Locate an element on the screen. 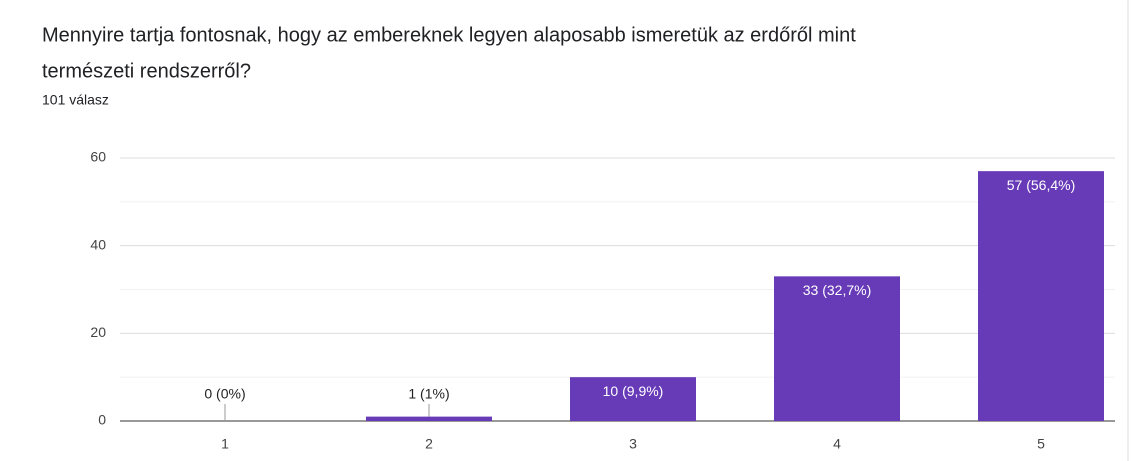 This screenshot has width=1131, height=461. data-label: 33 (32,7%) is located at coordinates (837, 290).